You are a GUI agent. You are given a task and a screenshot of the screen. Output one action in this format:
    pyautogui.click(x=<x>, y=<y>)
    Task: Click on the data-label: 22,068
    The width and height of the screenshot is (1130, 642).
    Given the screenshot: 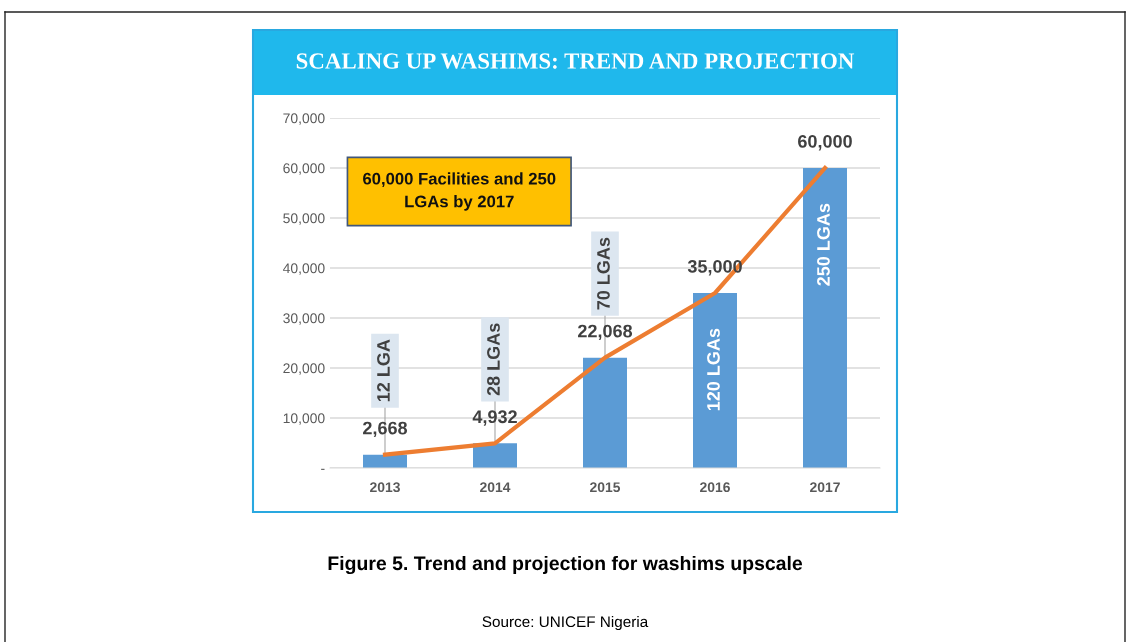 What is the action you would take?
    pyautogui.click(x=605, y=332)
    